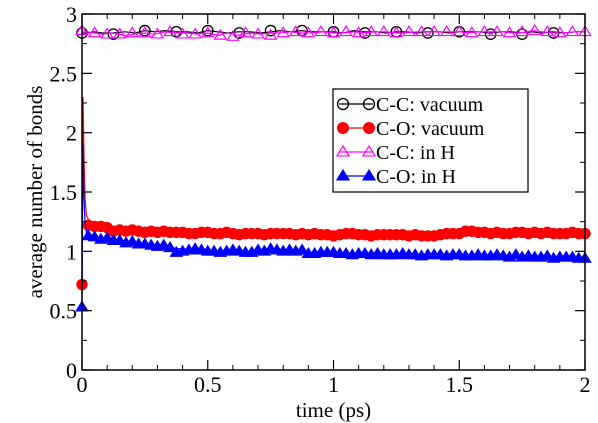 The width and height of the screenshot is (598, 423). I want to click on y-tick-label: 0.5, so click(64, 311).